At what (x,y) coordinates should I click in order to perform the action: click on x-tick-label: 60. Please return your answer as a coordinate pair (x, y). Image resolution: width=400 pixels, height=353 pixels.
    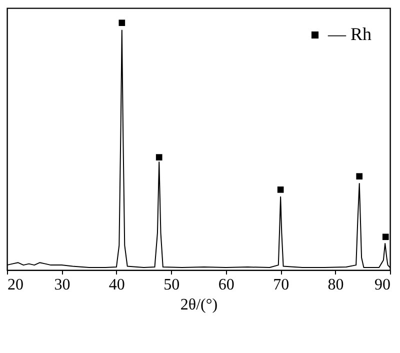
    Looking at the image, I should click on (226, 285).